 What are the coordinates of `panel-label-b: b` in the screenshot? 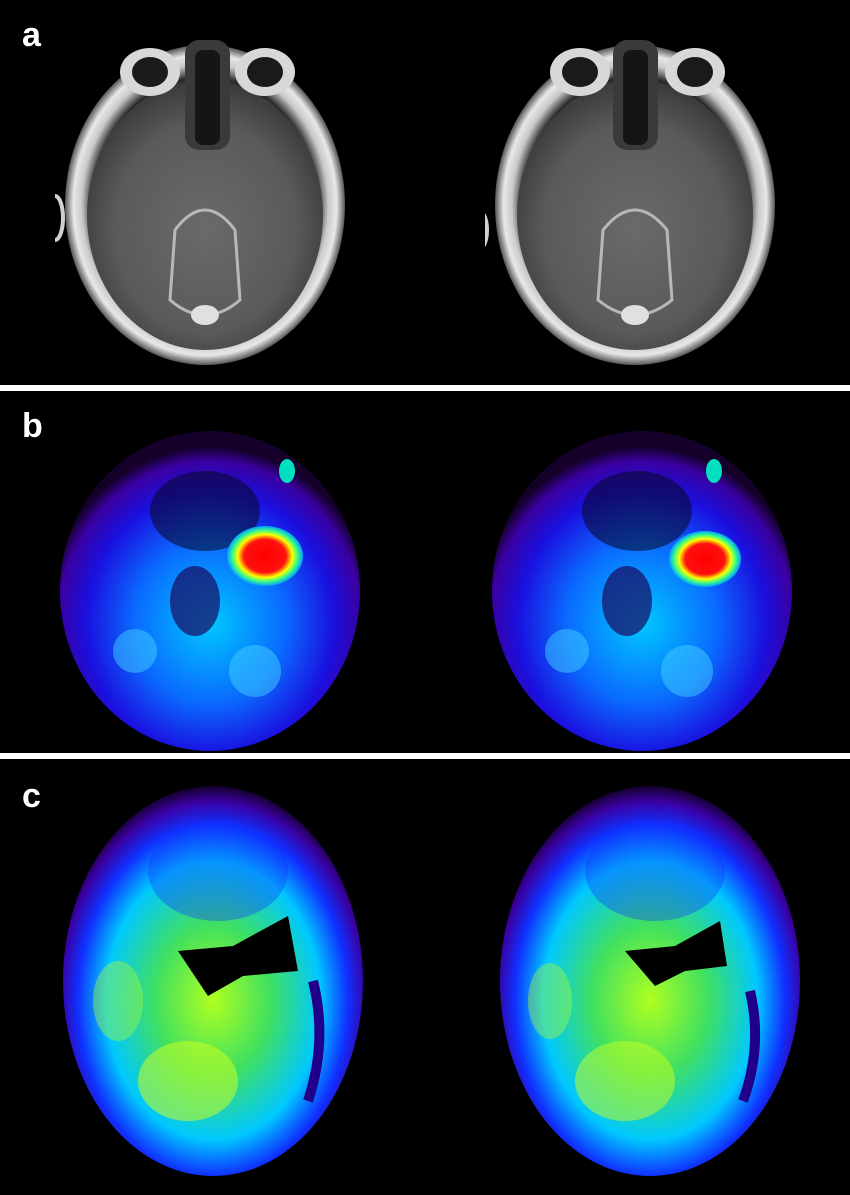 It's located at (32, 426).